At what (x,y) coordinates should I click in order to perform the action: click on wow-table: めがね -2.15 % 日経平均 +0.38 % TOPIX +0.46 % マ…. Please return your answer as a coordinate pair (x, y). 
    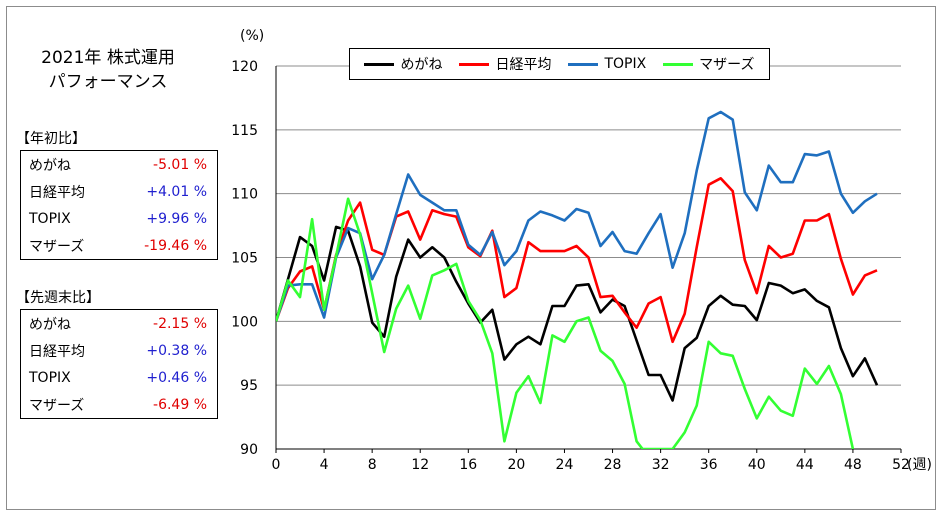
    Looking at the image, I should click on (119, 364).